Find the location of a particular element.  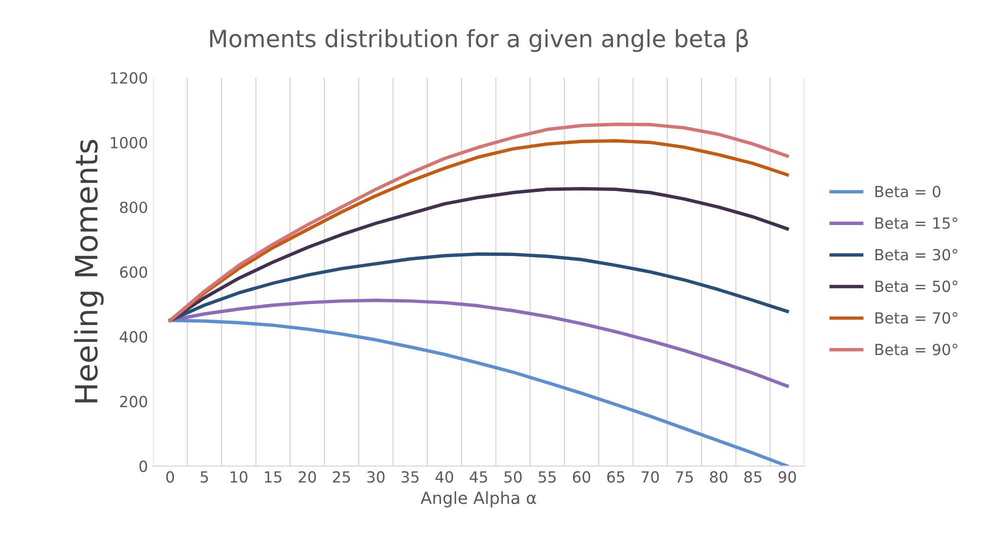

legend-label: Beta = 30° is located at coordinates (916, 254).